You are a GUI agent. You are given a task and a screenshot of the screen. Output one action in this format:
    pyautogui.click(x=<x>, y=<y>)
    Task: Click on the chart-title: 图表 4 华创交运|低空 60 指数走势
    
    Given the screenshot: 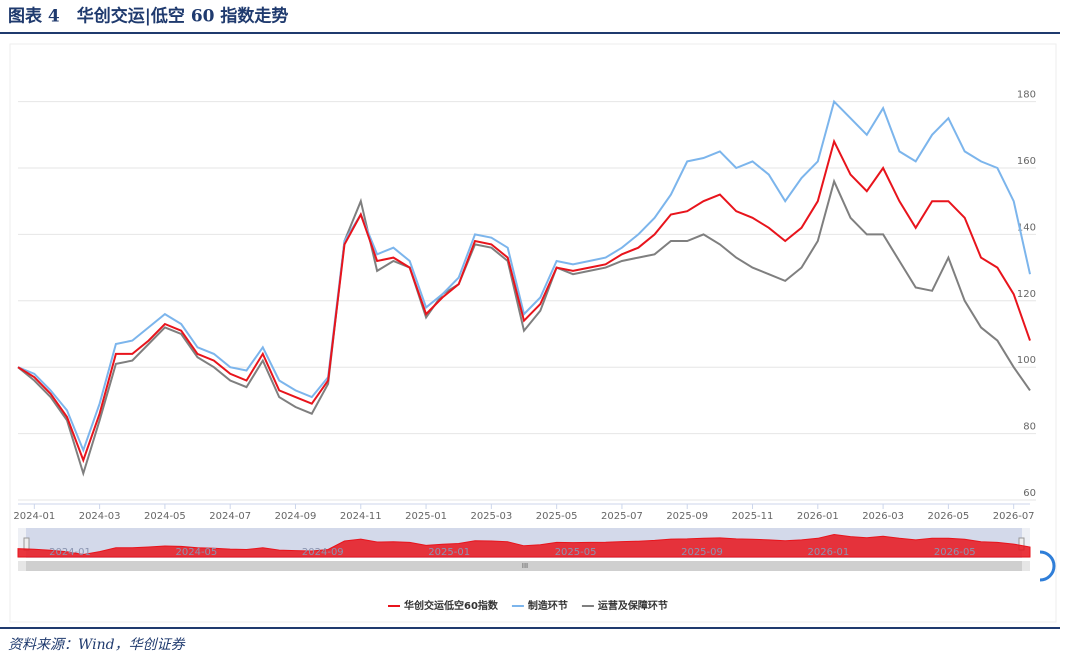 What is the action you would take?
    pyautogui.click(x=148, y=16)
    